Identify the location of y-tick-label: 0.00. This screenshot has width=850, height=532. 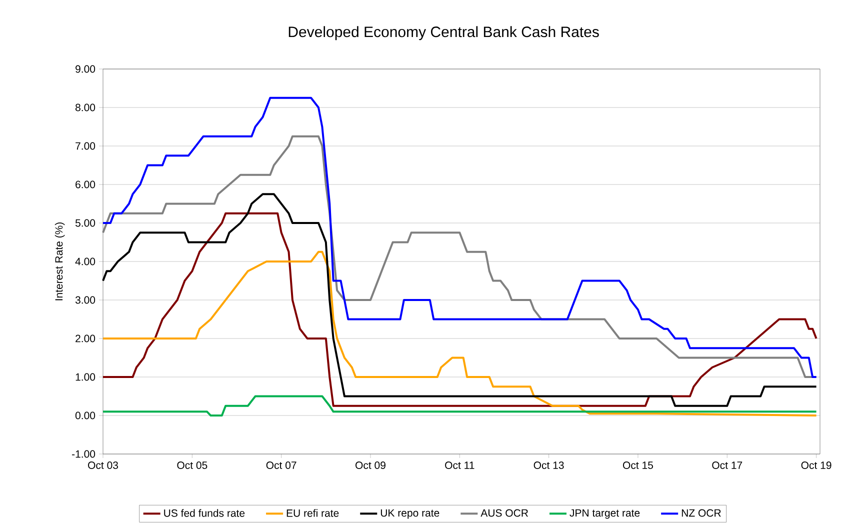
(85, 416).